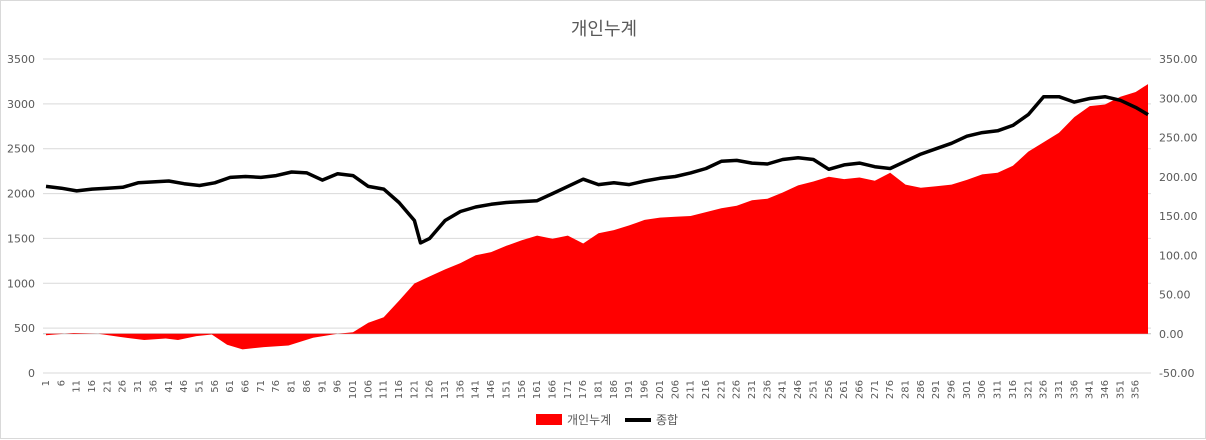  Describe the element at coordinates (384, 389) in the screenshot. I see `x-tick-label: 111` at that location.